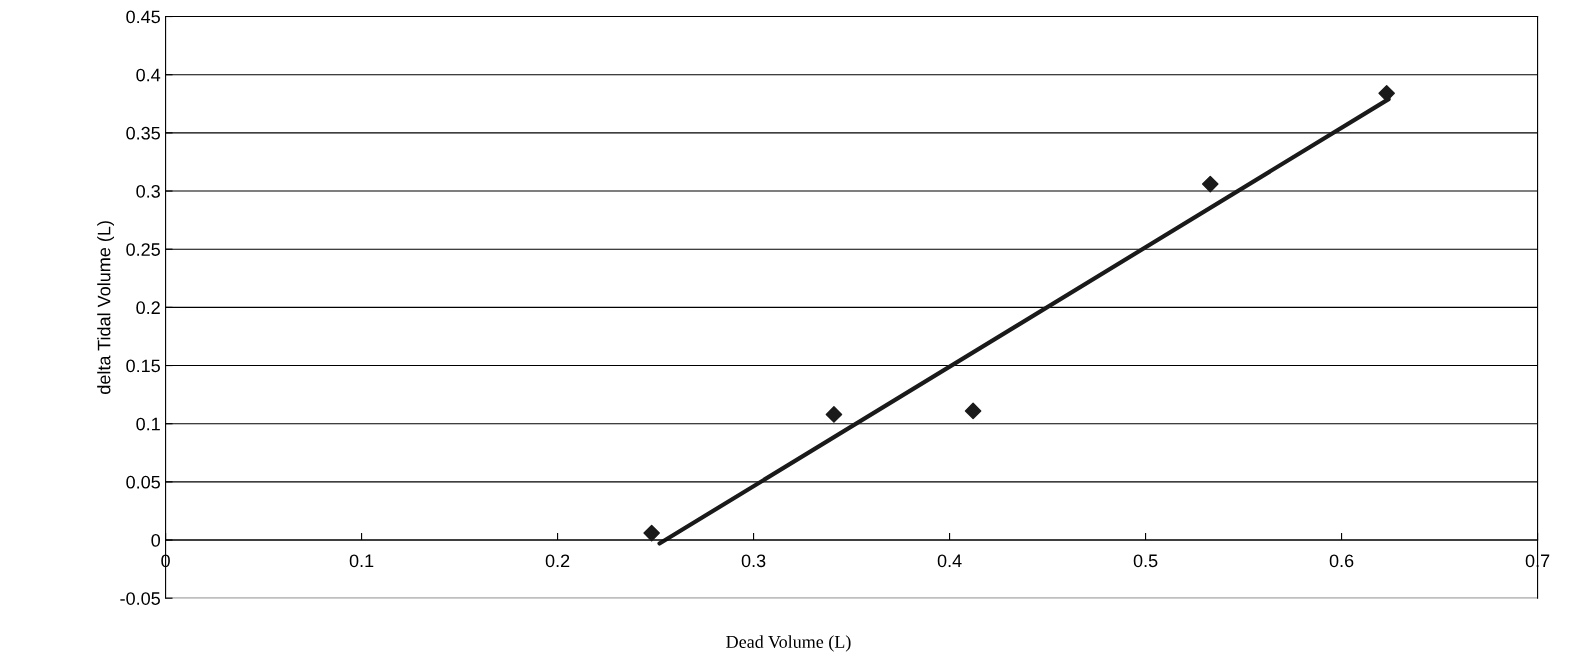 The image size is (1577, 661). What do you see at coordinates (143, 366) in the screenshot?
I see `y-tick-label: 0.15` at bounding box center [143, 366].